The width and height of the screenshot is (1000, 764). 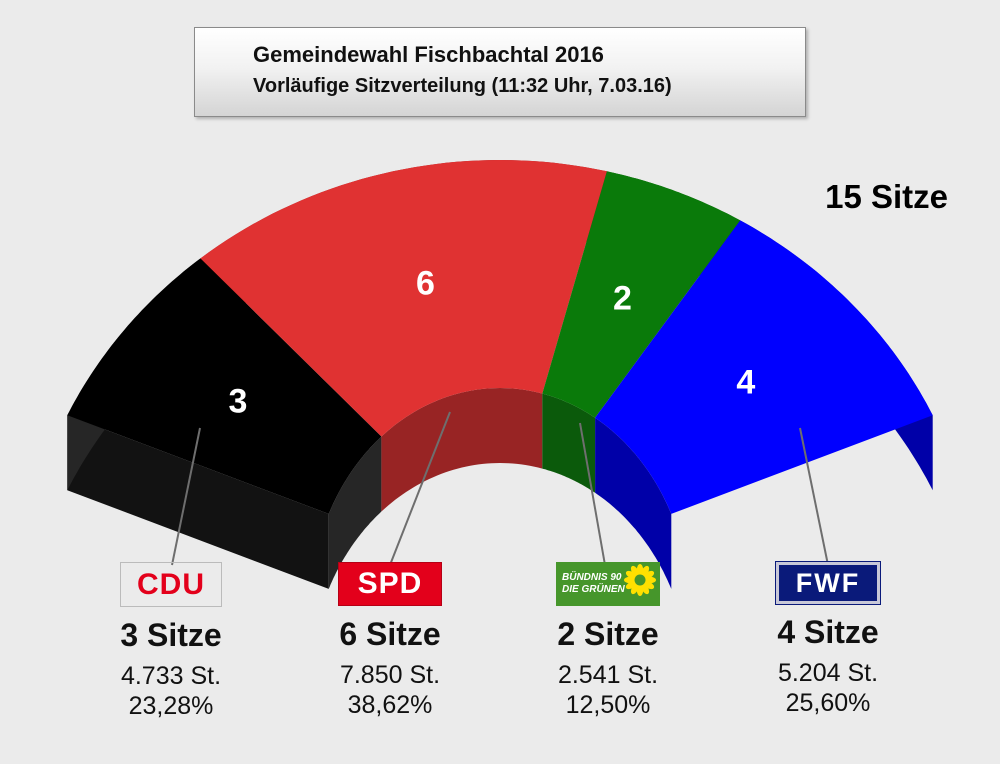 What do you see at coordinates (814, 496) in the screenshot?
I see `fwf-leader-line` at bounding box center [814, 496].